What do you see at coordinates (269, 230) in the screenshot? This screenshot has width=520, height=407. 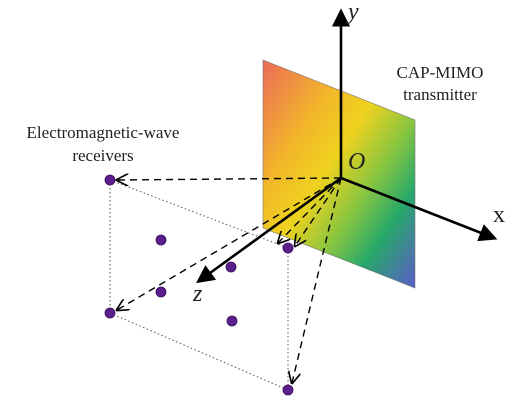 I see `z-axis` at bounding box center [269, 230].